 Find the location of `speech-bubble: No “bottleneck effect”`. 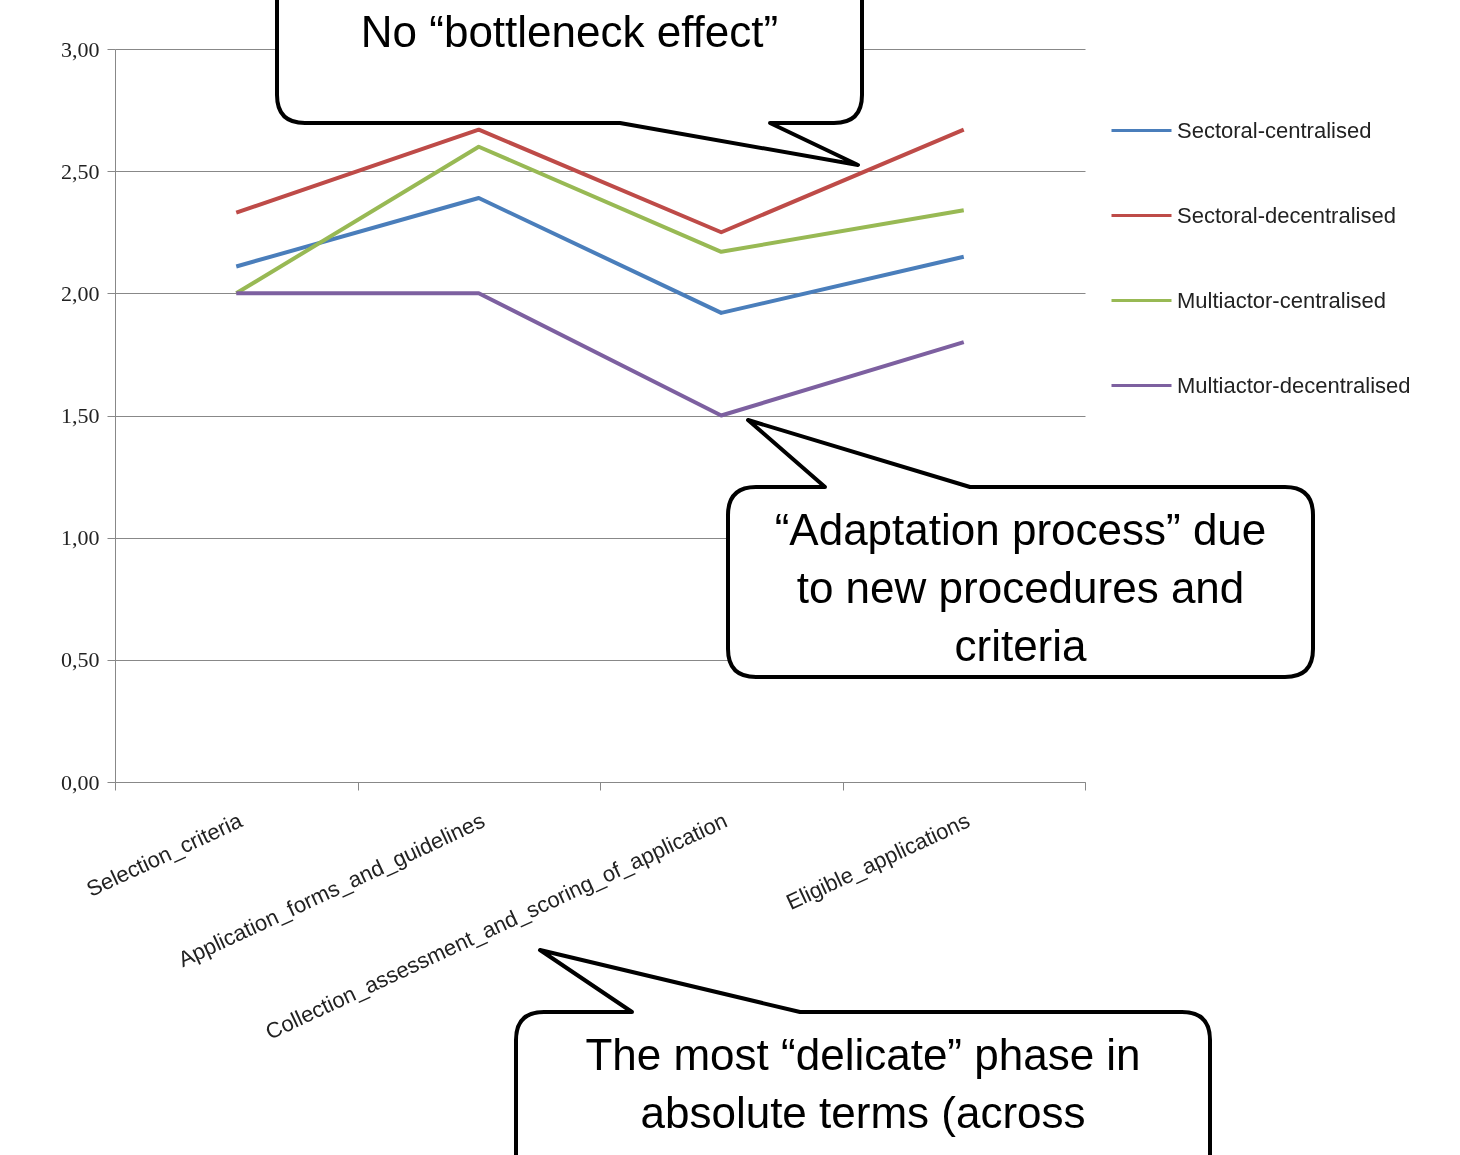

speech-bubble: No “bottleneck effect” is located at coordinates (569, 84).